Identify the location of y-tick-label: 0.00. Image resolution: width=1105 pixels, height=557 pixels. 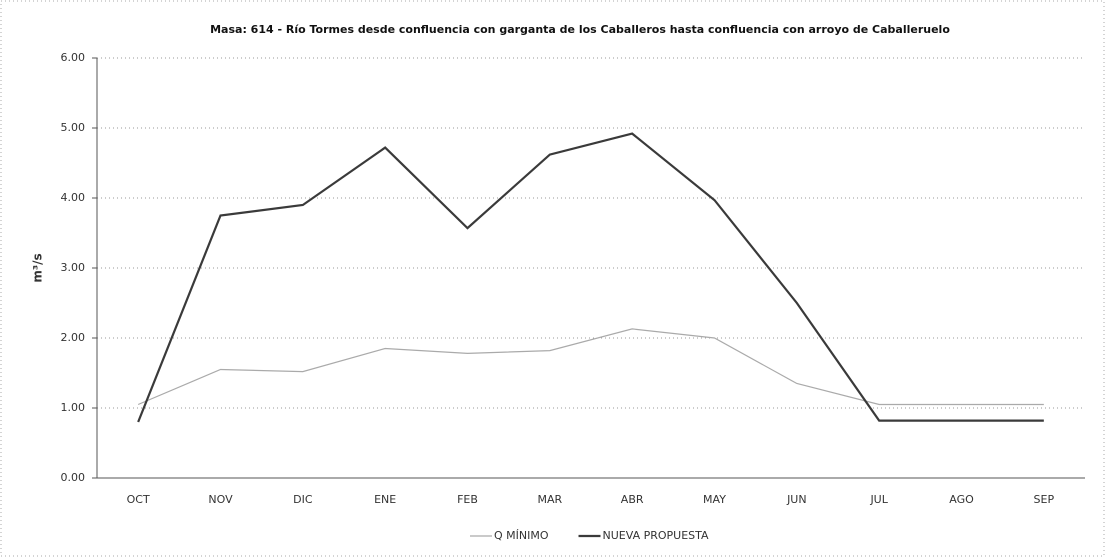
(73, 477).